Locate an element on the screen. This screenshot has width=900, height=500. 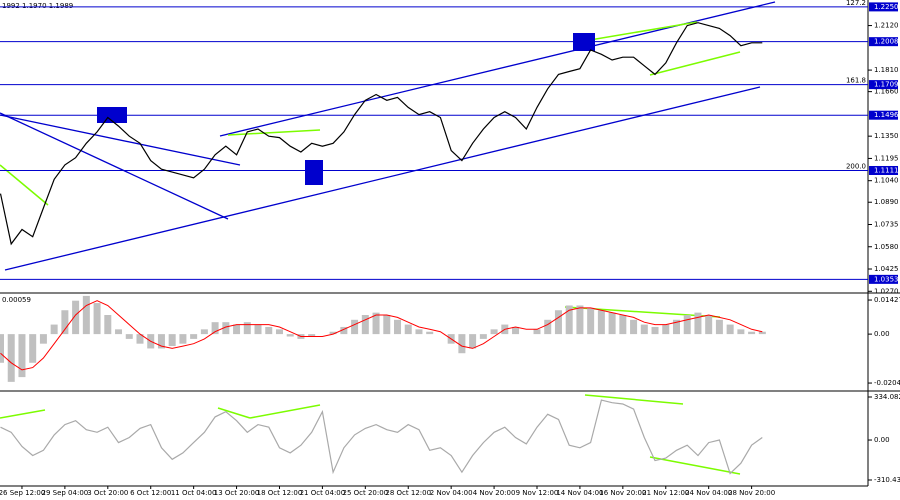
y-tick-label: -310.434 is located at coordinates (887, 480).